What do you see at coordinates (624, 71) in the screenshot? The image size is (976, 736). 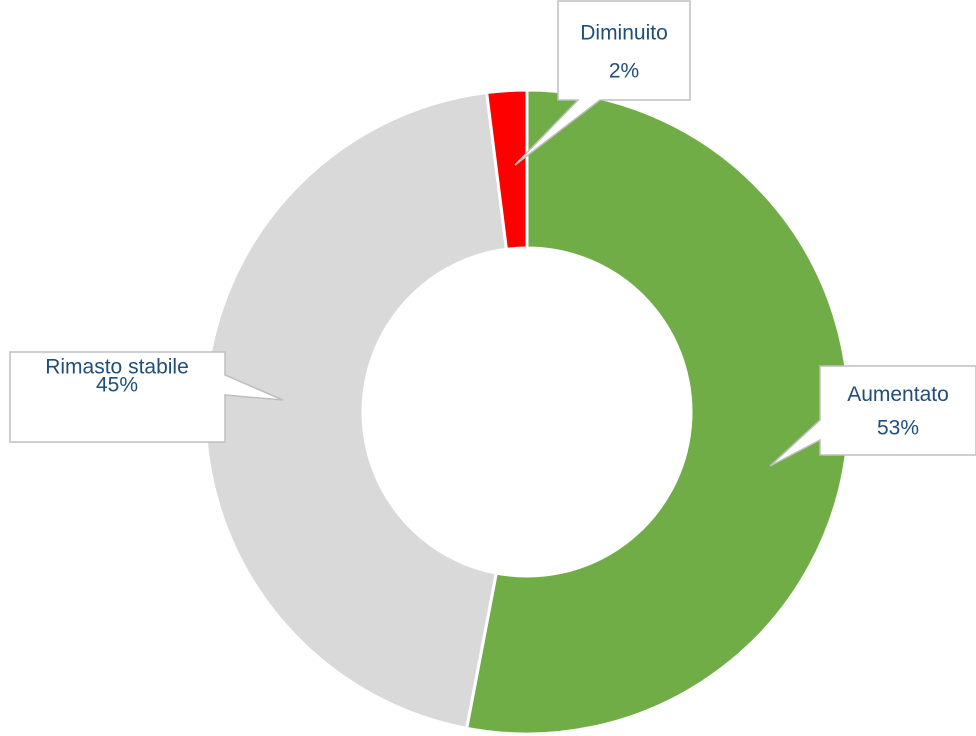 I see `value-label: 2%` at bounding box center [624, 71].